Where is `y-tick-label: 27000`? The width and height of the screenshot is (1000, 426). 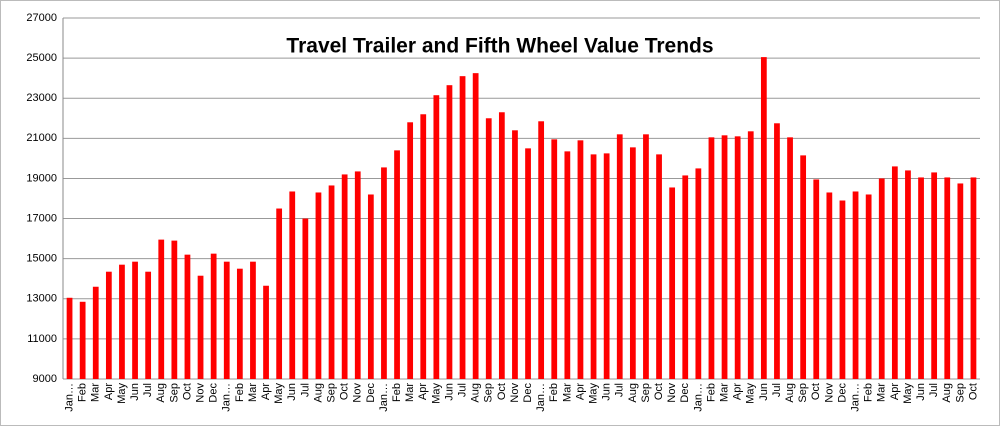
y-tick-label: 27000 is located at coordinates (41, 18).